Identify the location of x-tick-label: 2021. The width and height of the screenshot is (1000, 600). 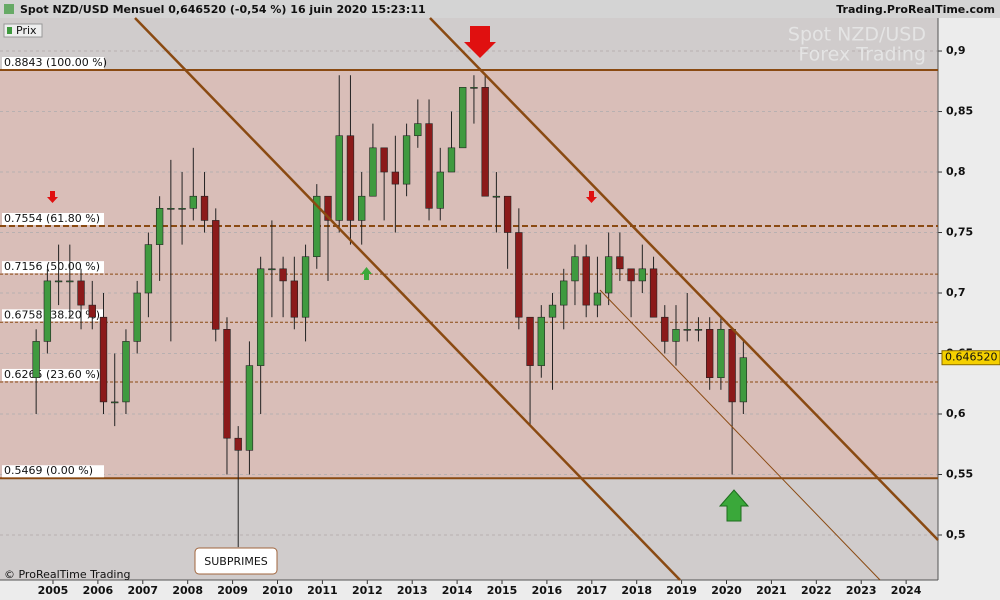
(771, 590).